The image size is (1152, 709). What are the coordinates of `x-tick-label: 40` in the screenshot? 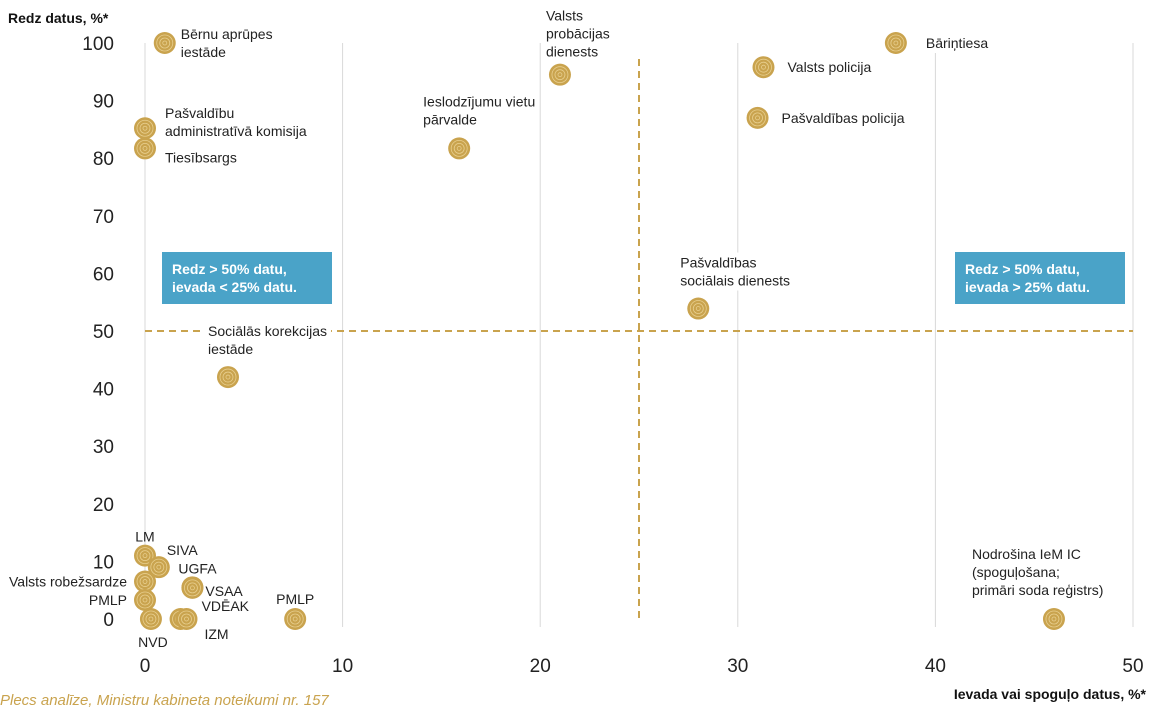 It's located at (935, 666).